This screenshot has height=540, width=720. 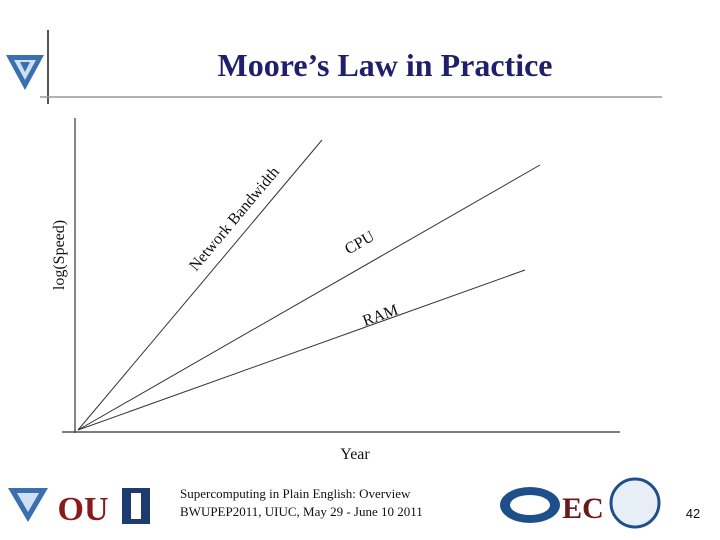 What do you see at coordinates (355, 454) in the screenshot?
I see `x-axis-label: Year` at bounding box center [355, 454].